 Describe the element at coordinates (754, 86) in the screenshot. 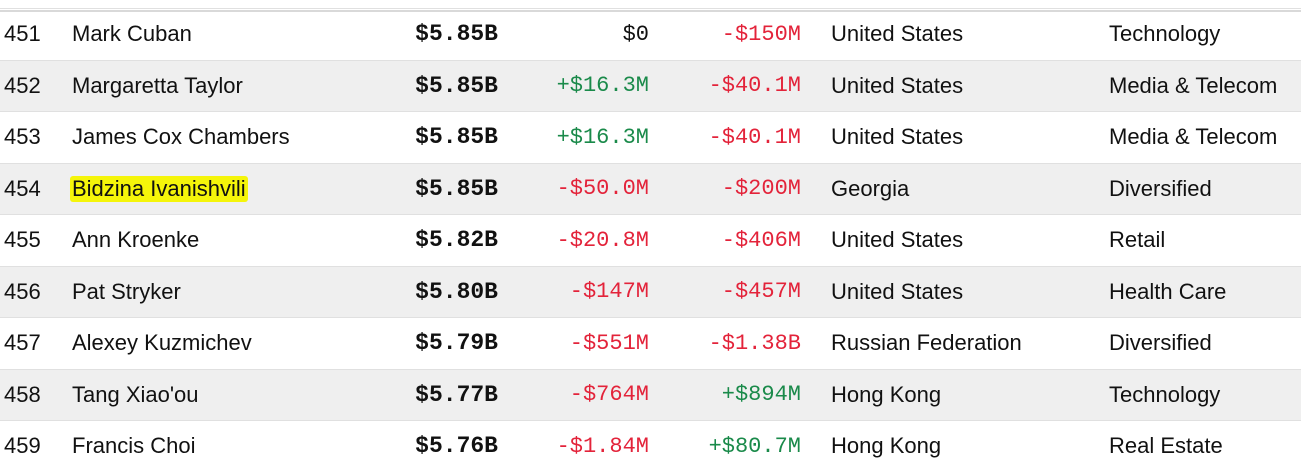

I see `ytd-change-cell-text: -$40.1M` at that location.